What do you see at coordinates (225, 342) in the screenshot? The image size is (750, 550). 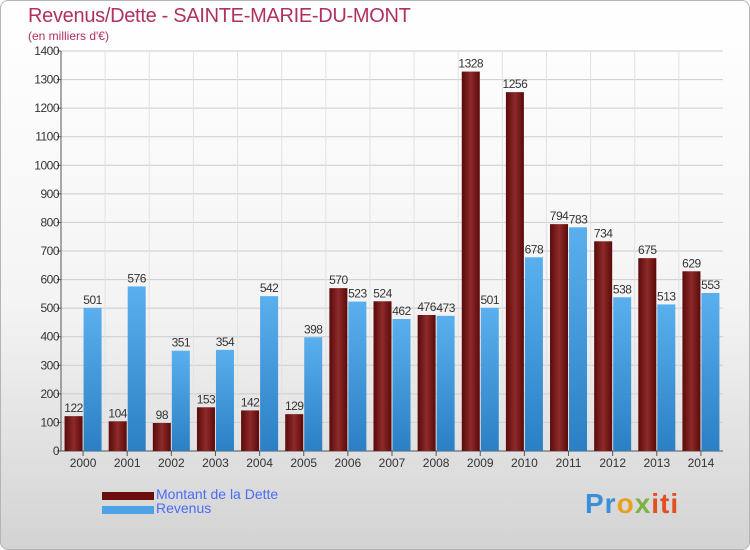 I see `data-label-revenus: 354` at bounding box center [225, 342].